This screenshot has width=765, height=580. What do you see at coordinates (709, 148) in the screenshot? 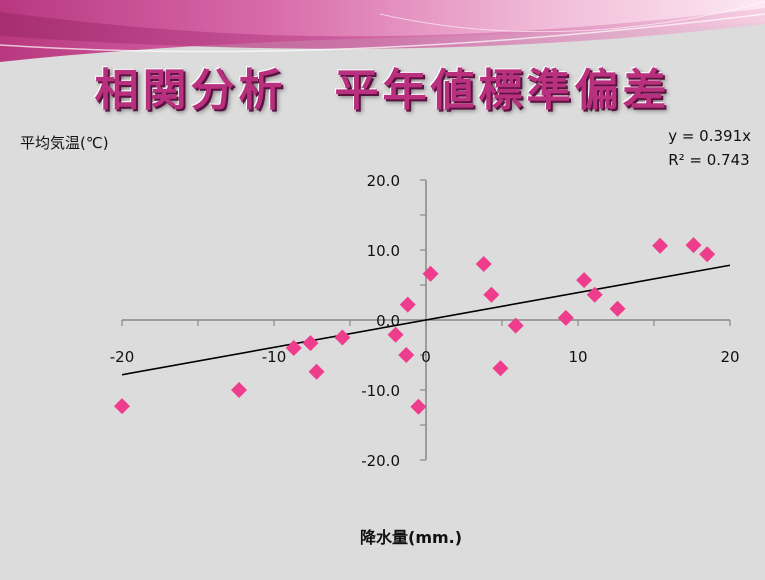
I see `trendline-equation-box: y = 0.391x R² = 0.743` at bounding box center [709, 148].